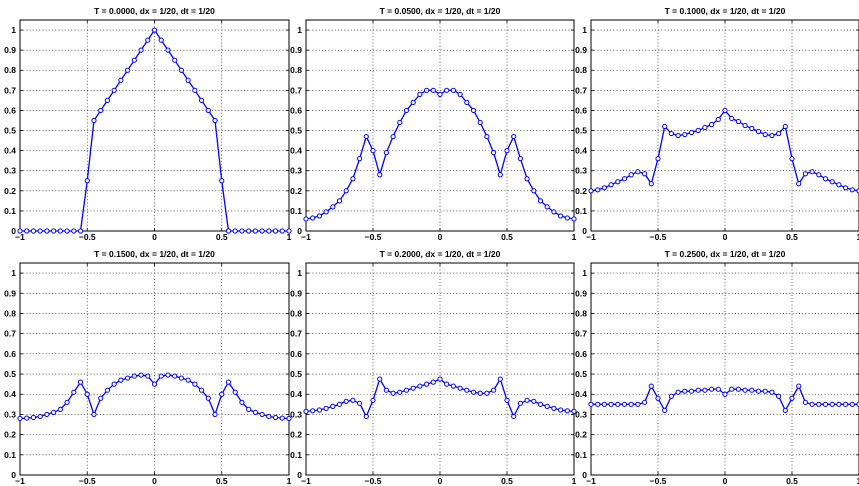 The width and height of the screenshot is (859, 486). I want to click on x-tick-label: −0.5, so click(373, 481).